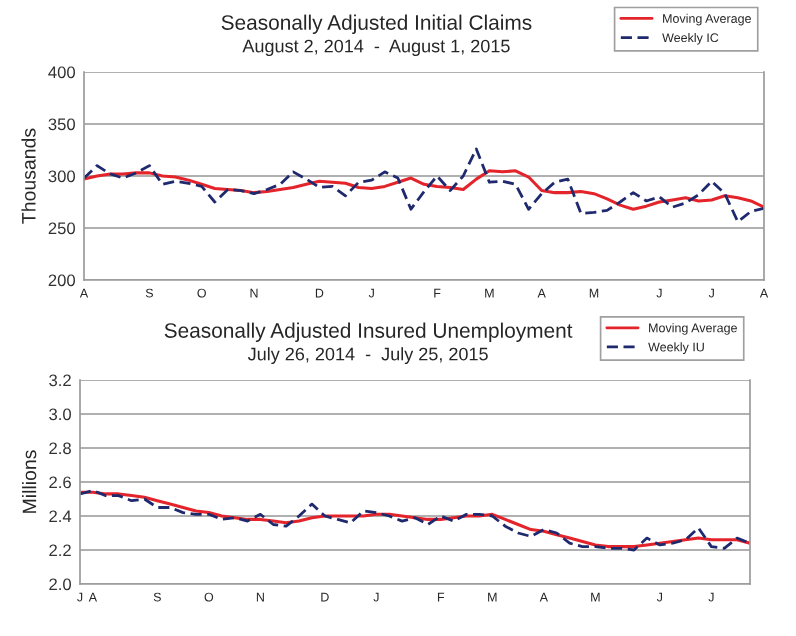  Describe the element at coordinates (376, 47) in the screenshot. I see `chart-subtitle: August 2, 2014 - August 1, 2015` at that location.